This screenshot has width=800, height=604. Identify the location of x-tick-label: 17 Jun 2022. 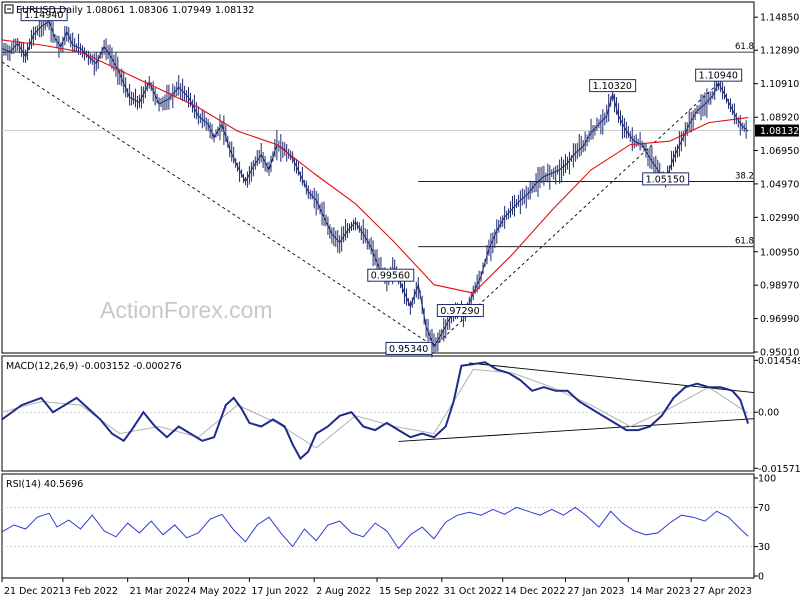
(279, 591).